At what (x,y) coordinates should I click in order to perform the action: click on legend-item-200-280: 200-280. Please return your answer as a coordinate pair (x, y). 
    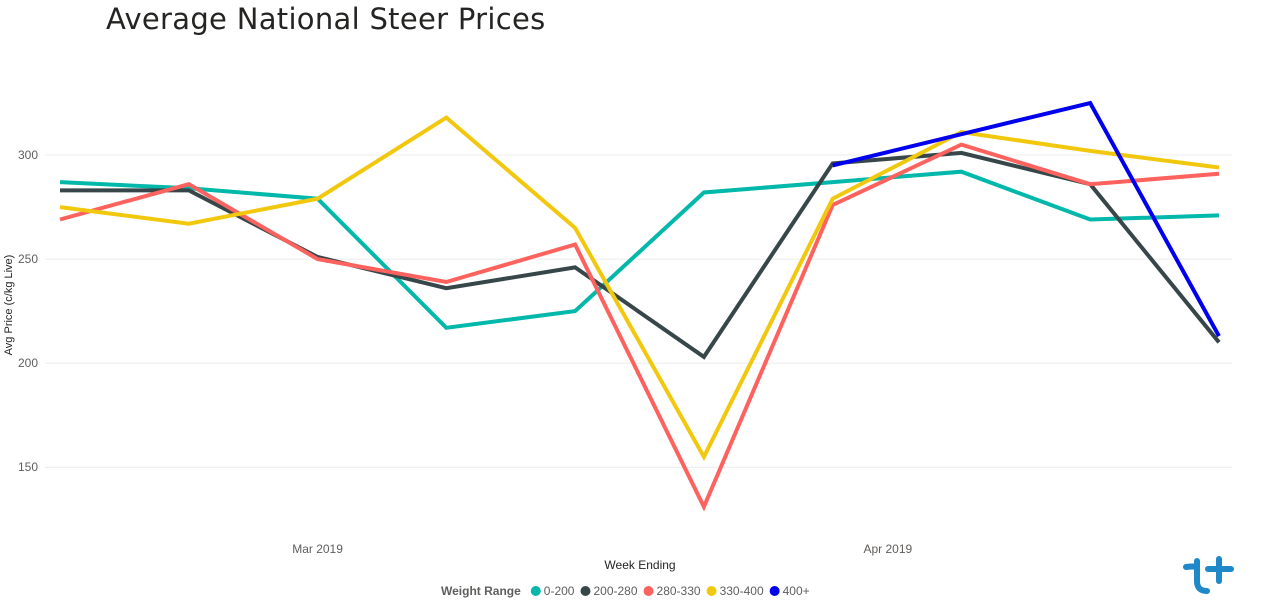
    Looking at the image, I should click on (609, 591).